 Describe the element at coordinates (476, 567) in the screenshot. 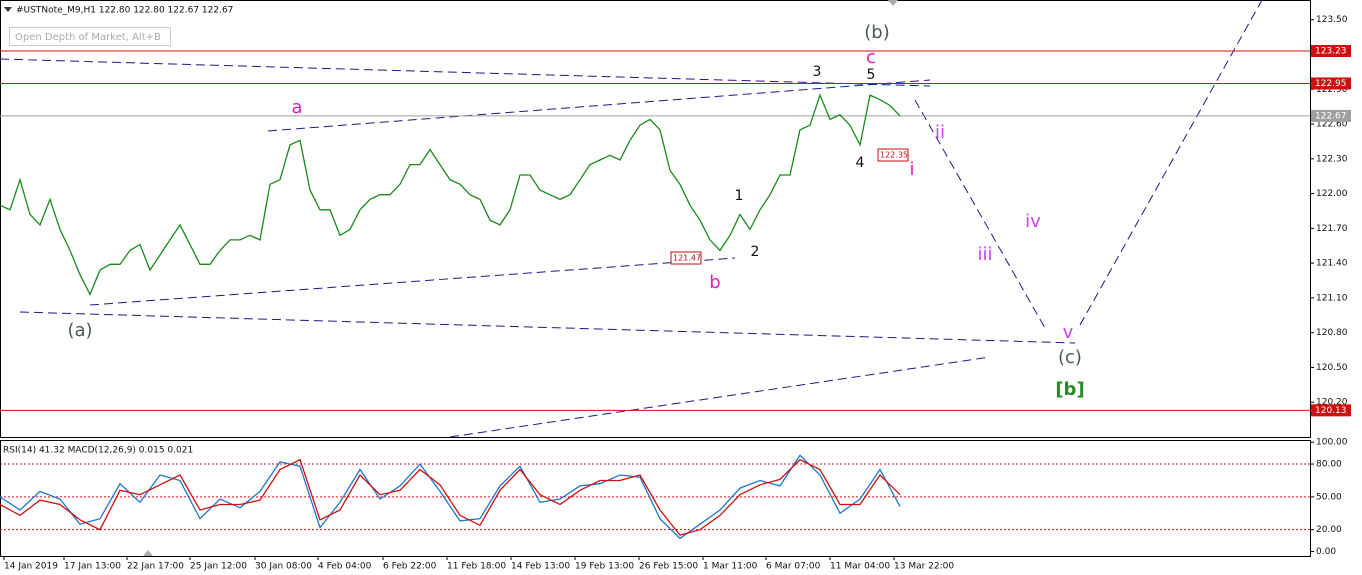

I see `x-tick-label: 11 Feb 18:00` at that location.